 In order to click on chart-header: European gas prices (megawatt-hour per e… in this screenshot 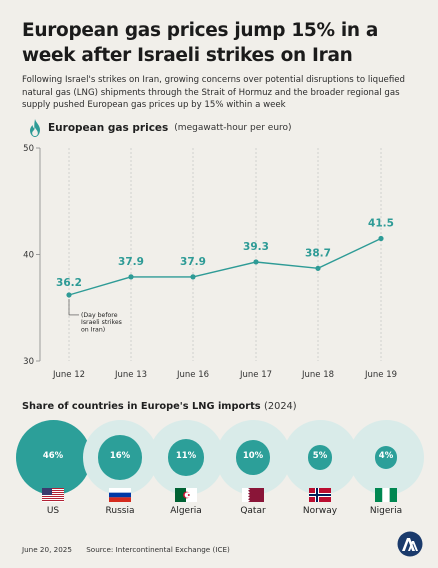, I will do `click(160, 128)`.